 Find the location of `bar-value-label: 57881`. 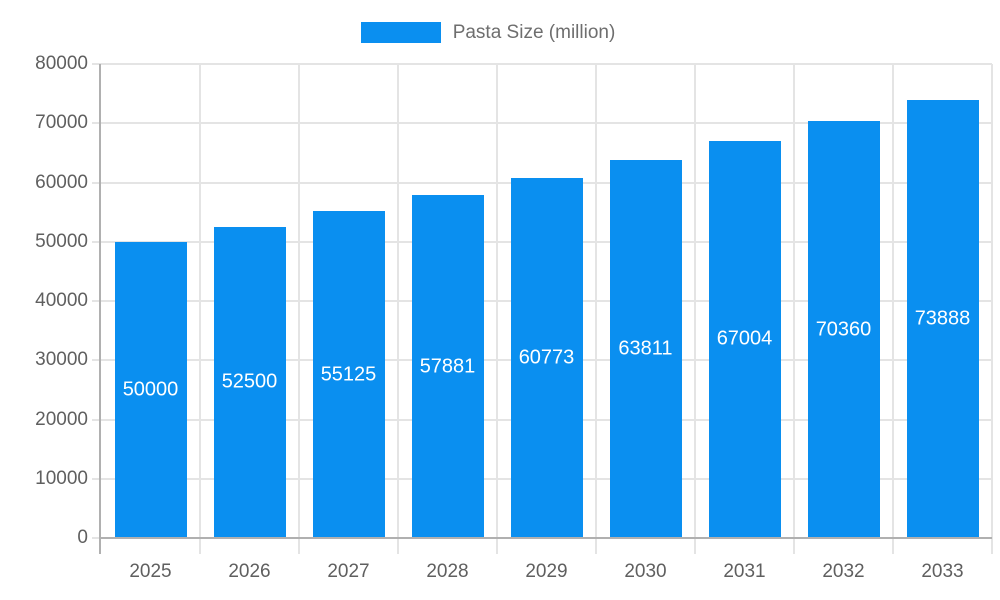

bar-value-label: 57881 is located at coordinates (447, 366).